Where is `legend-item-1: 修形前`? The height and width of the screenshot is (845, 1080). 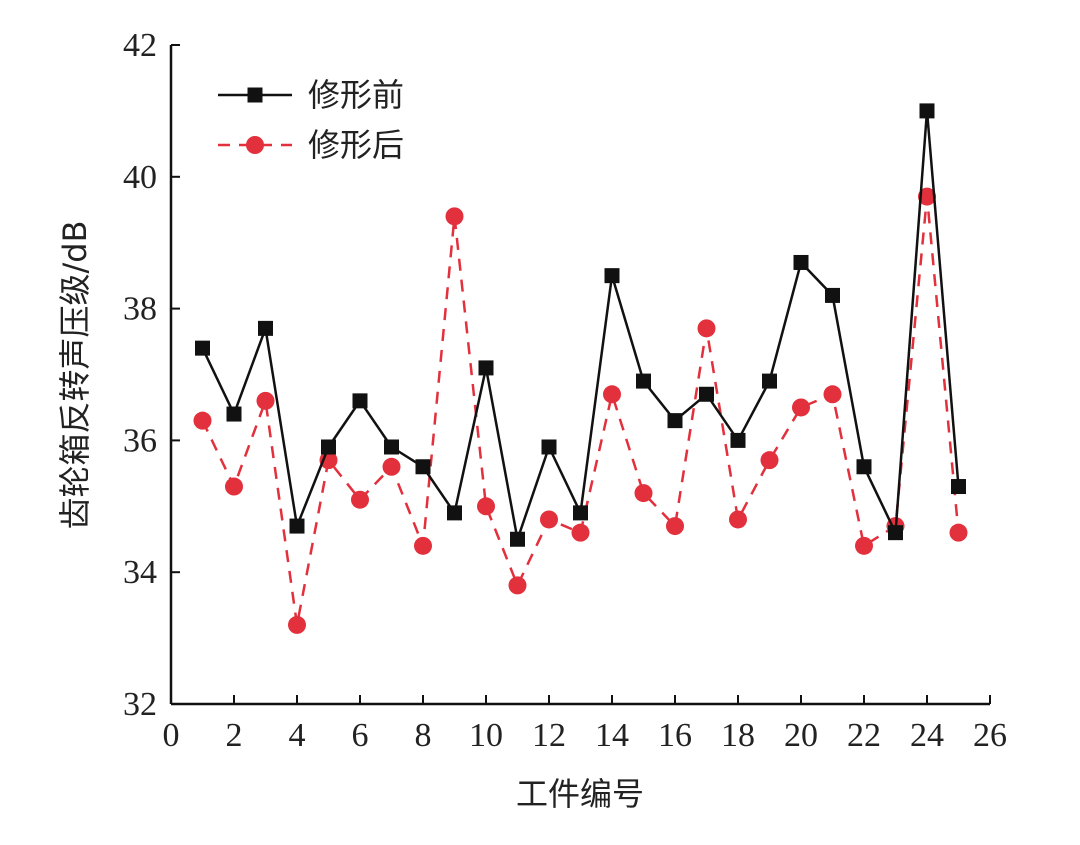 legend-item-1: 修形前 is located at coordinates (311, 95).